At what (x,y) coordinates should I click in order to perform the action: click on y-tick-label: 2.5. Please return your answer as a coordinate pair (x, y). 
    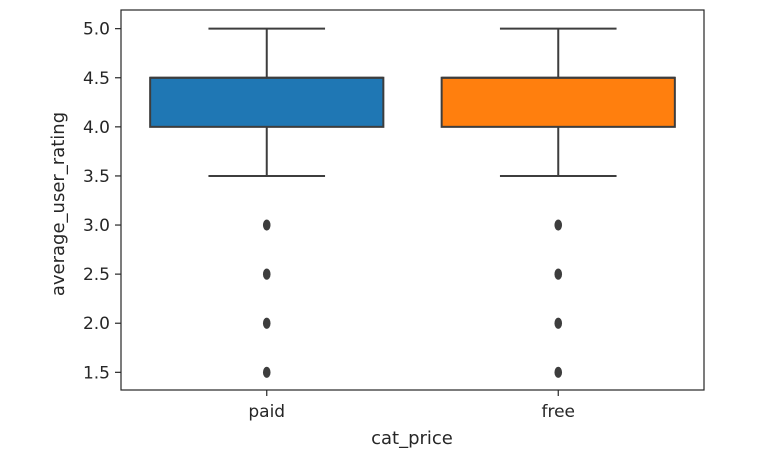
    Looking at the image, I should click on (96, 275).